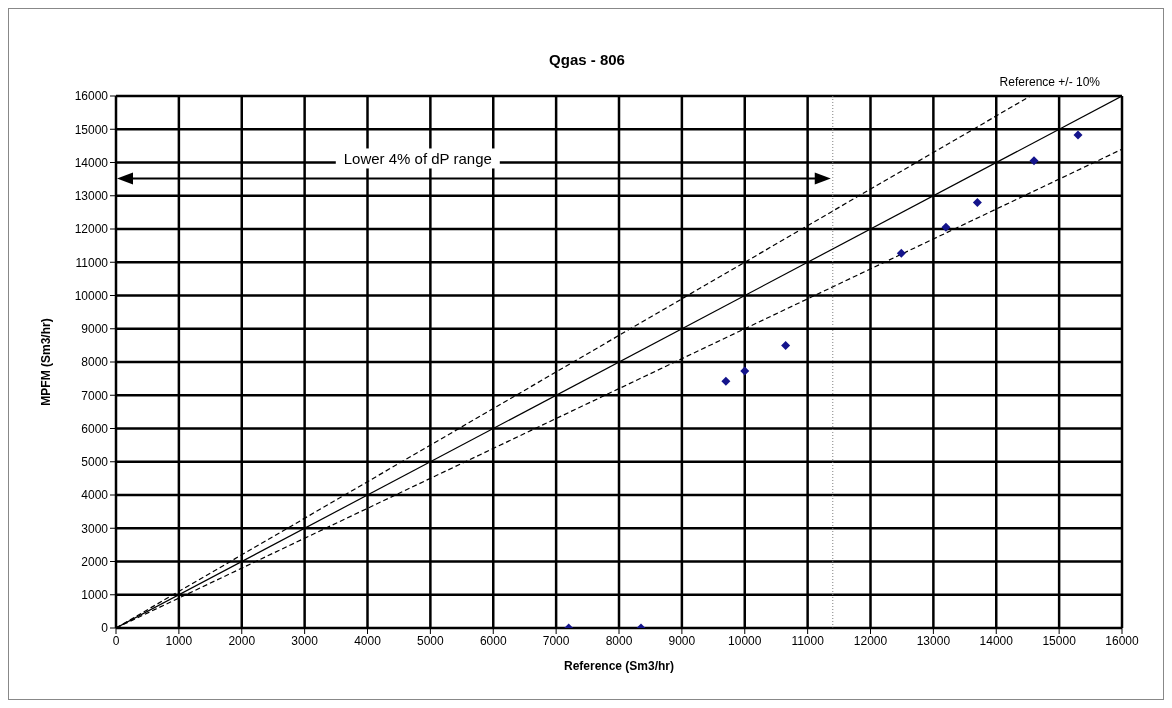 Image resolution: width=1172 pixels, height=708 pixels. What do you see at coordinates (92, 262) in the screenshot?
I see `y-tick-label: 11000` at bounding box center [92, 262].